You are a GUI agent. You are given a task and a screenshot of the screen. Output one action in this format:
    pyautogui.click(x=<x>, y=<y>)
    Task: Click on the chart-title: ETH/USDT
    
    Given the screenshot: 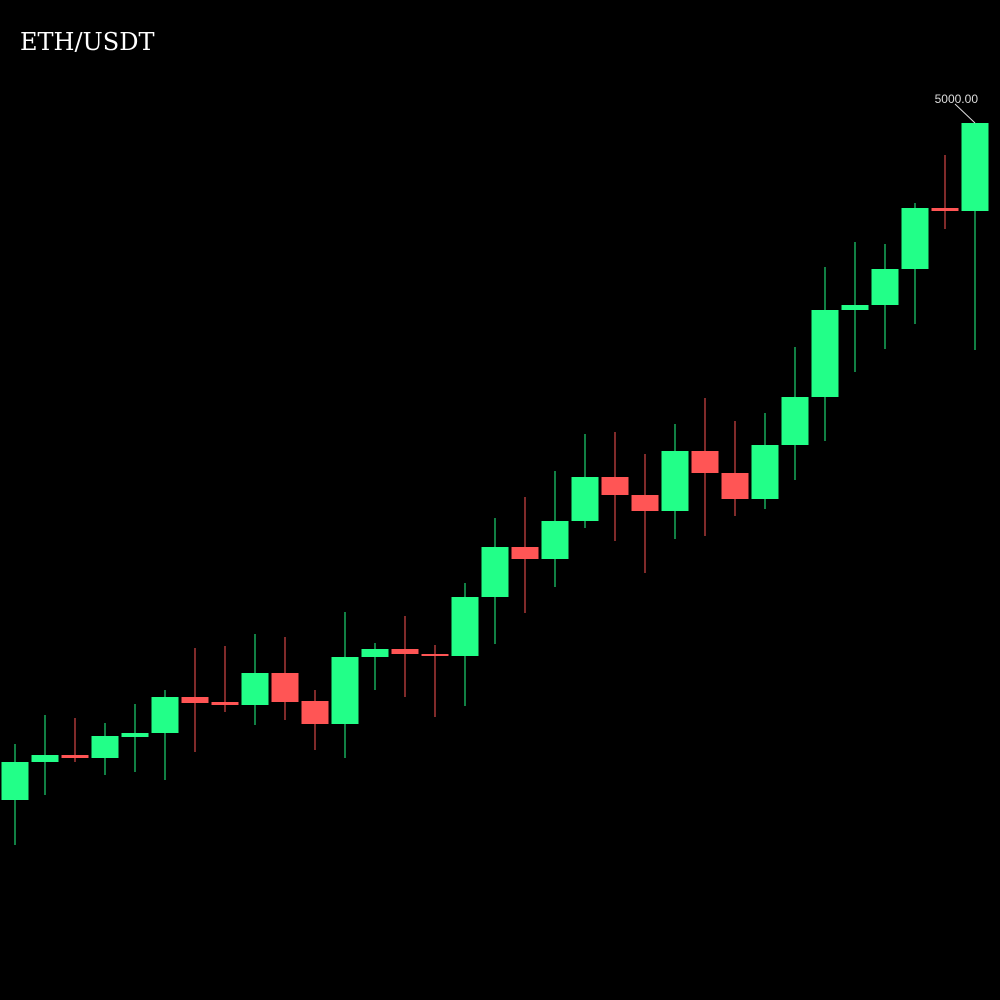 What is the action you would take?
    pyautogui.click(x=87, y=42)
    